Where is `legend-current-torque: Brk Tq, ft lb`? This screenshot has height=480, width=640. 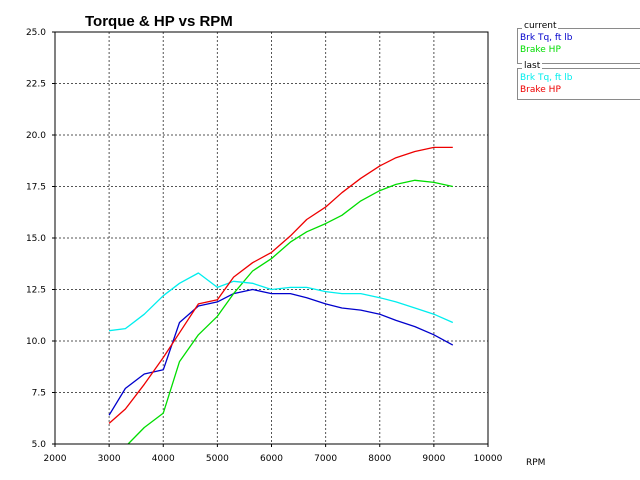 legend-current-torque: Brk Tq, ft lb is located at coordinates (546, 38).